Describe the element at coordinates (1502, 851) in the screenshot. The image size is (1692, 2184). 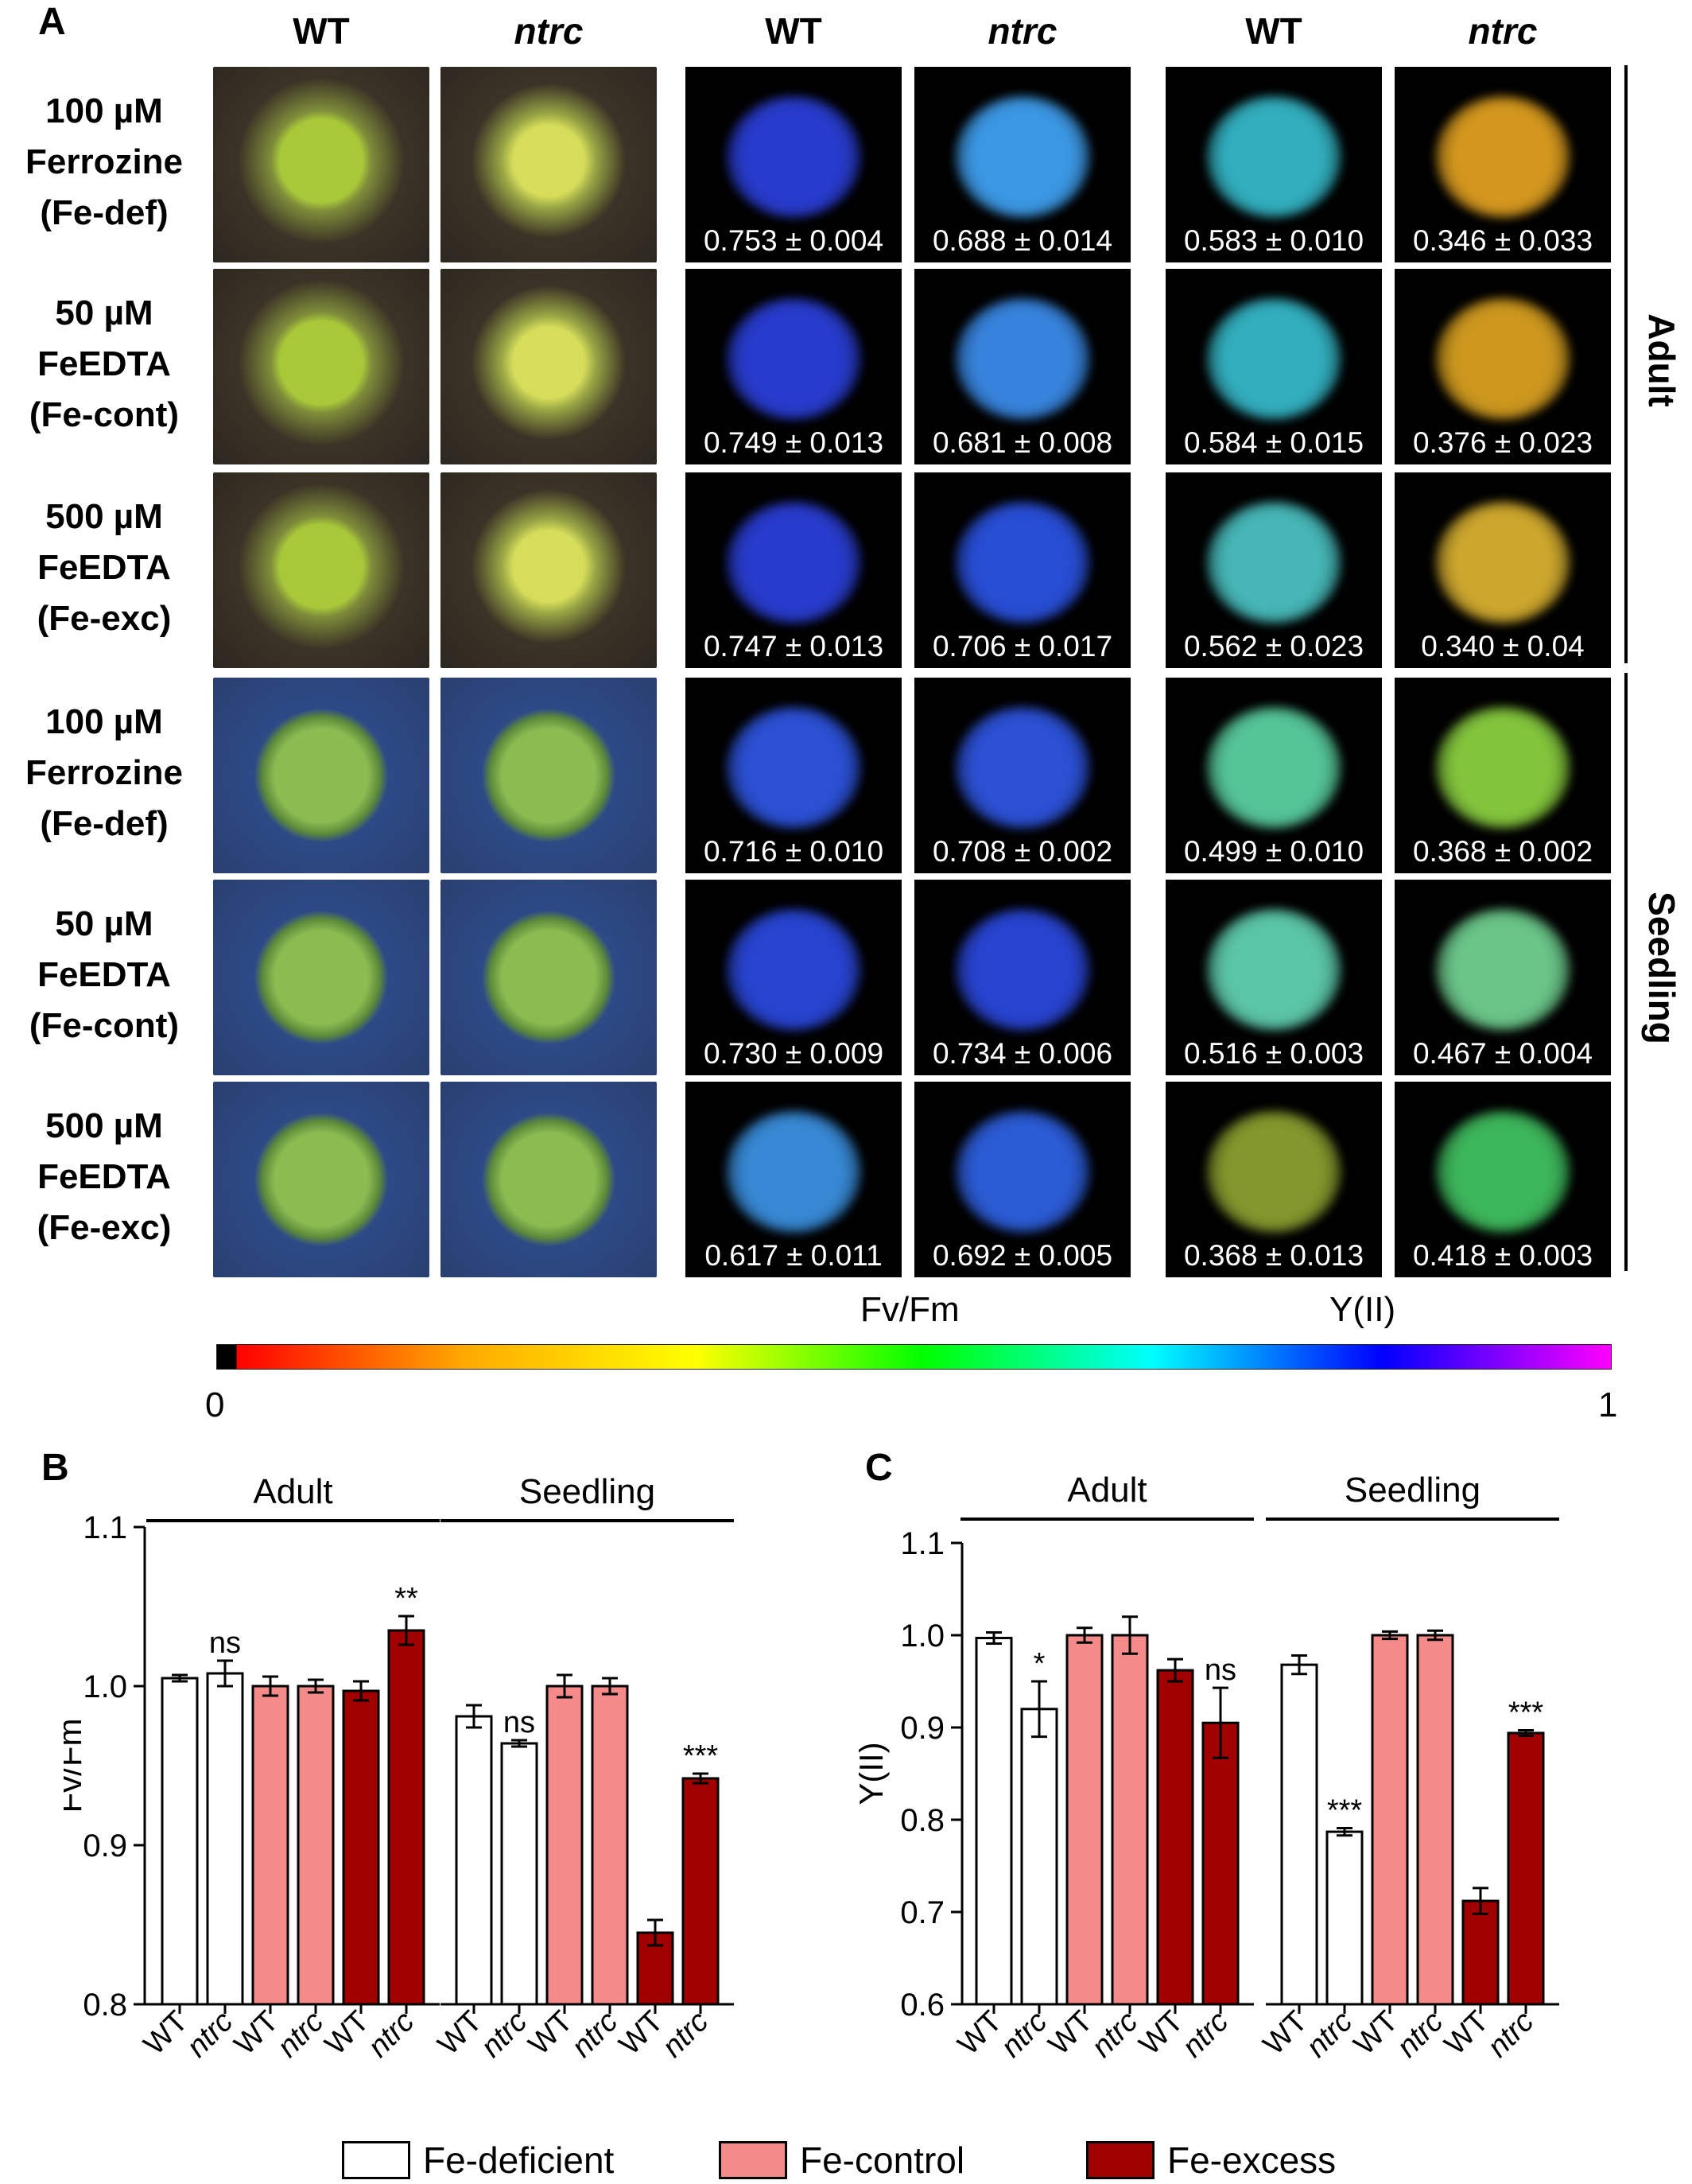
I see `image-value-label: 0.368 ± 0.002` at that location.